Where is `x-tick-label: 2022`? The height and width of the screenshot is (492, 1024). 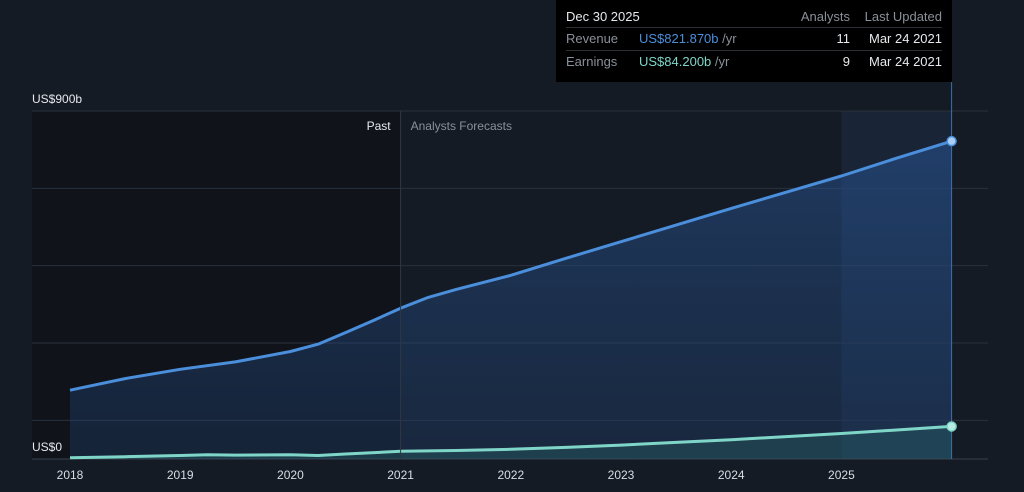 x-tick-label: 2022 is located at coordinates (510, 475).